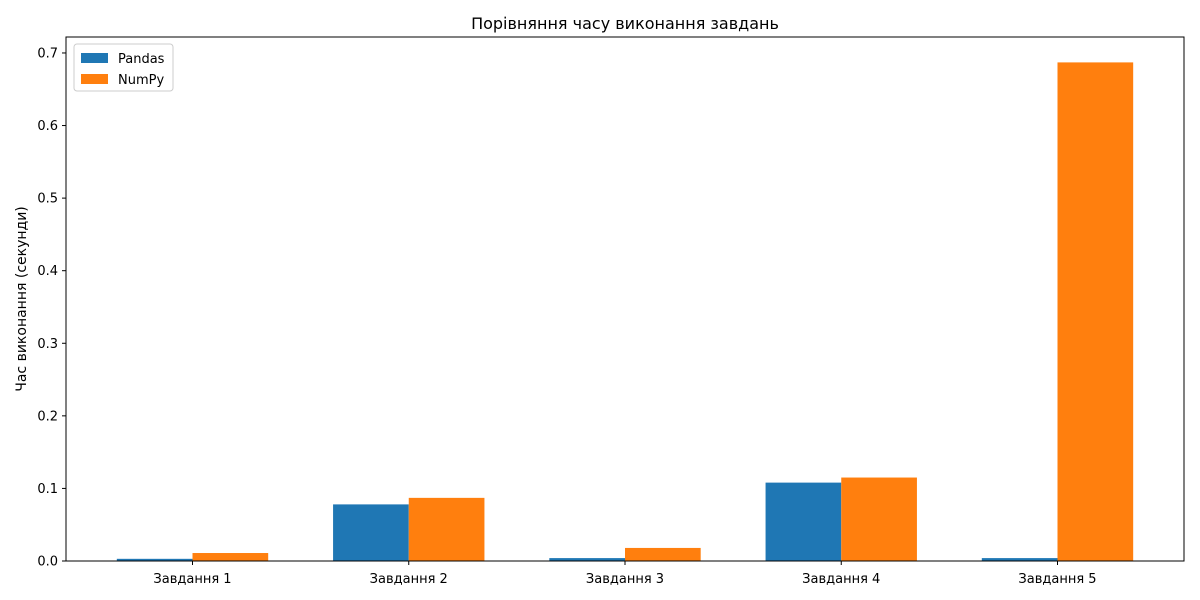  What do you see at coordinates (625, 23) in the screenshot?
I see `chart-title: Порівняння часу виконання завдань` at bounding box center [625, 23].